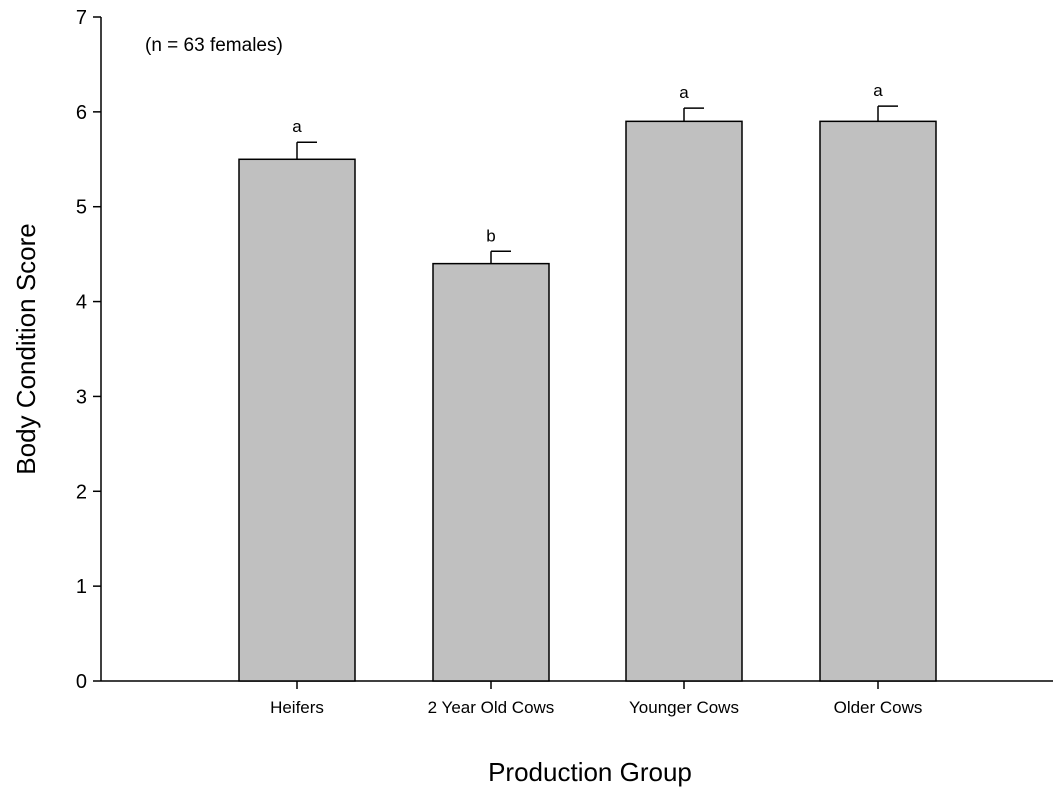  What do you see at coordinates (490, 235) in the screenshot?
I see `significance-letter: b` at bounding box center [490, 235].